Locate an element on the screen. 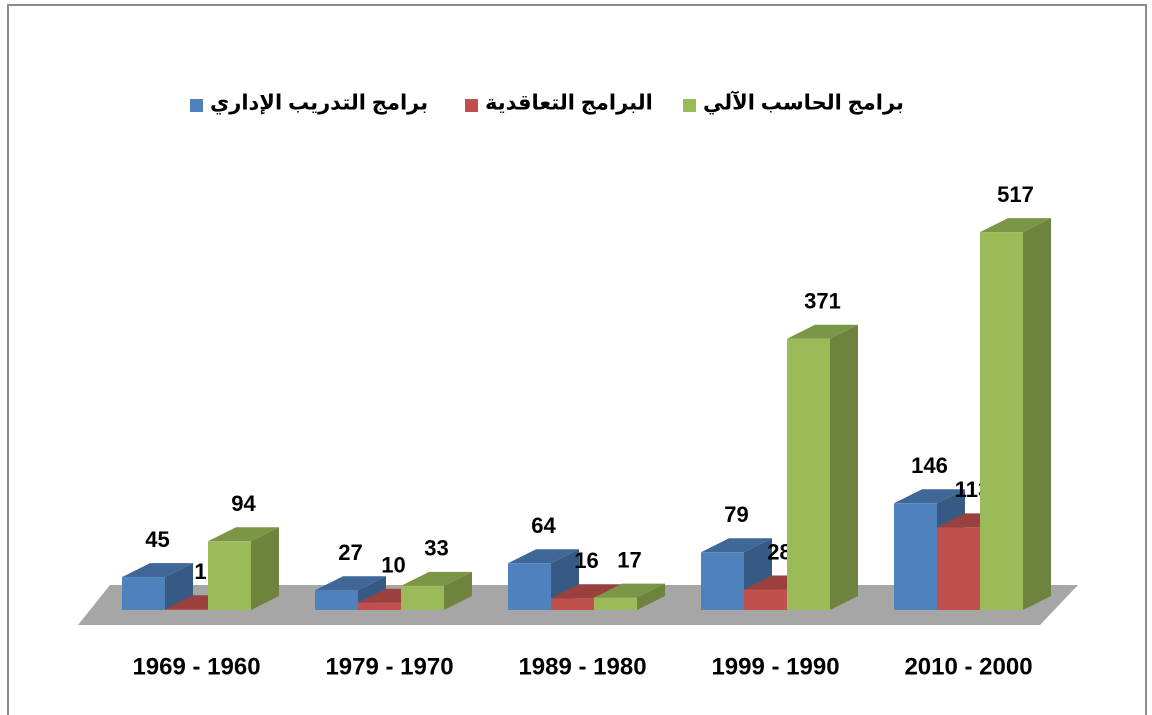 The width and height of the screenshot is (1152, 715). x-tick-label: 1999 - 1990 is located at coordinates (775, 666).